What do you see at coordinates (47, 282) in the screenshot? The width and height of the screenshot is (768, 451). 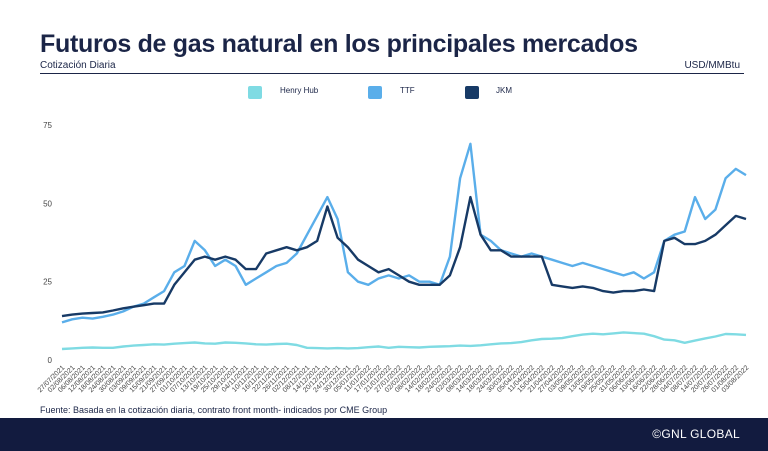 I see `y-tick-label: 25` at bounding box center [47, 282].